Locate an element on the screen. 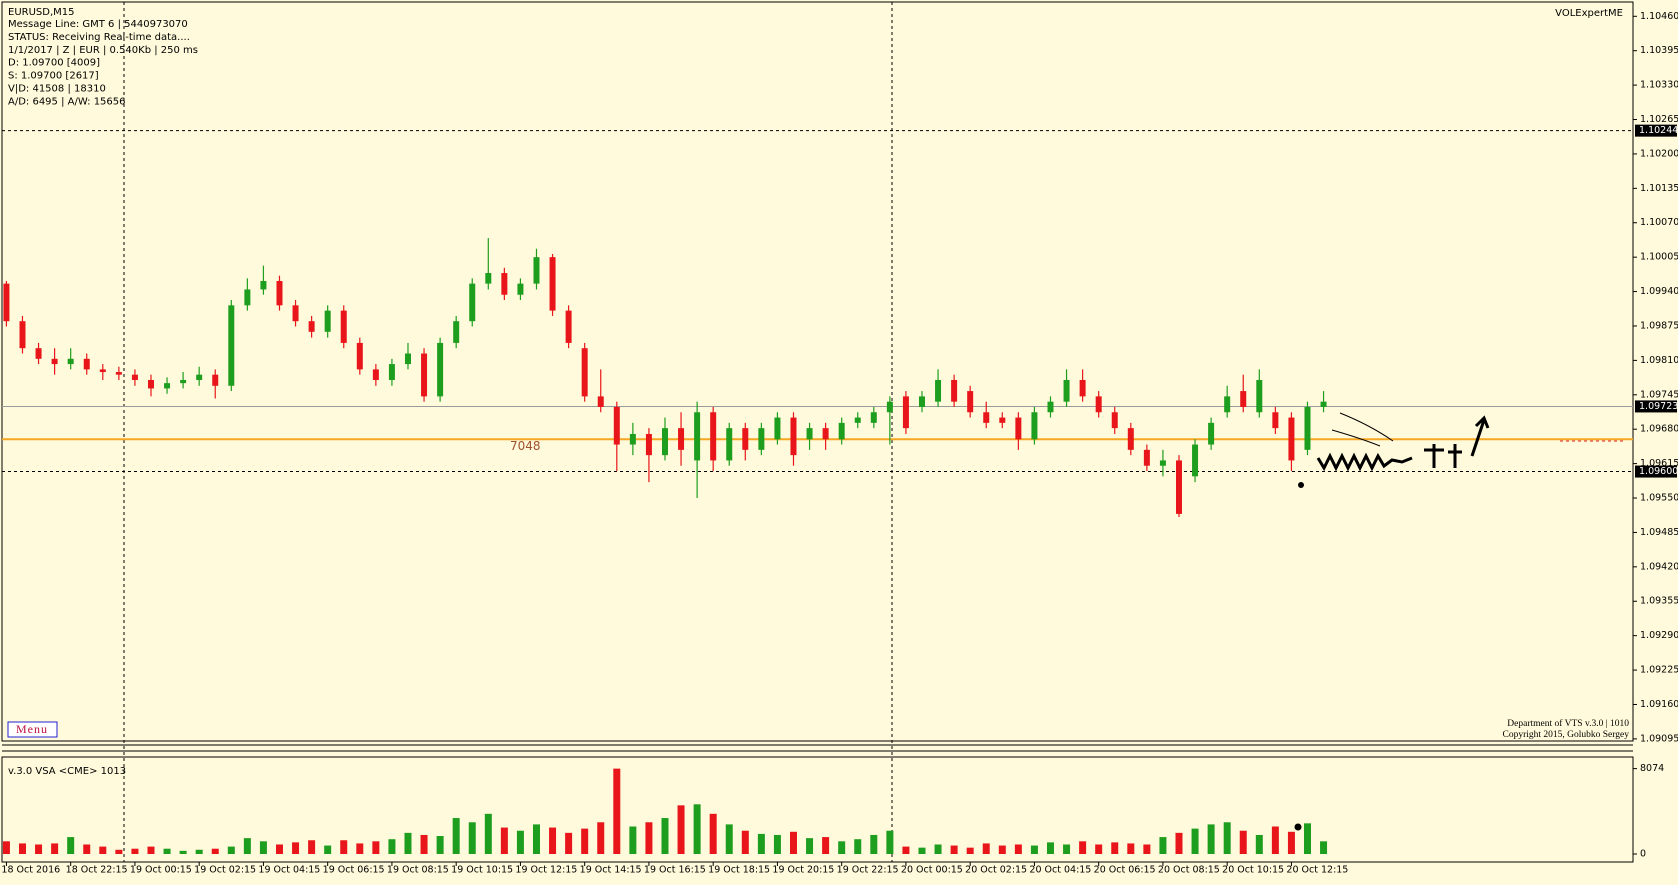  x-tick-label: 19 Oct 06:15 is located at coordinates (354, 870).